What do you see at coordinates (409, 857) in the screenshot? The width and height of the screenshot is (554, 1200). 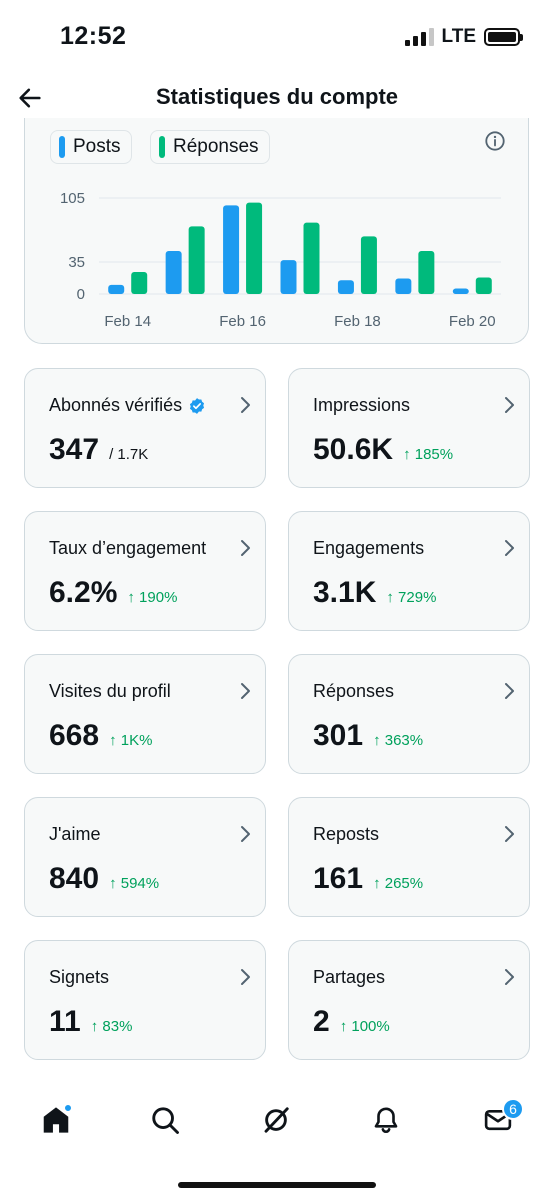 I see `stat-card: Reposts 161 ↑ 265%` at bounding box center [409, 857].